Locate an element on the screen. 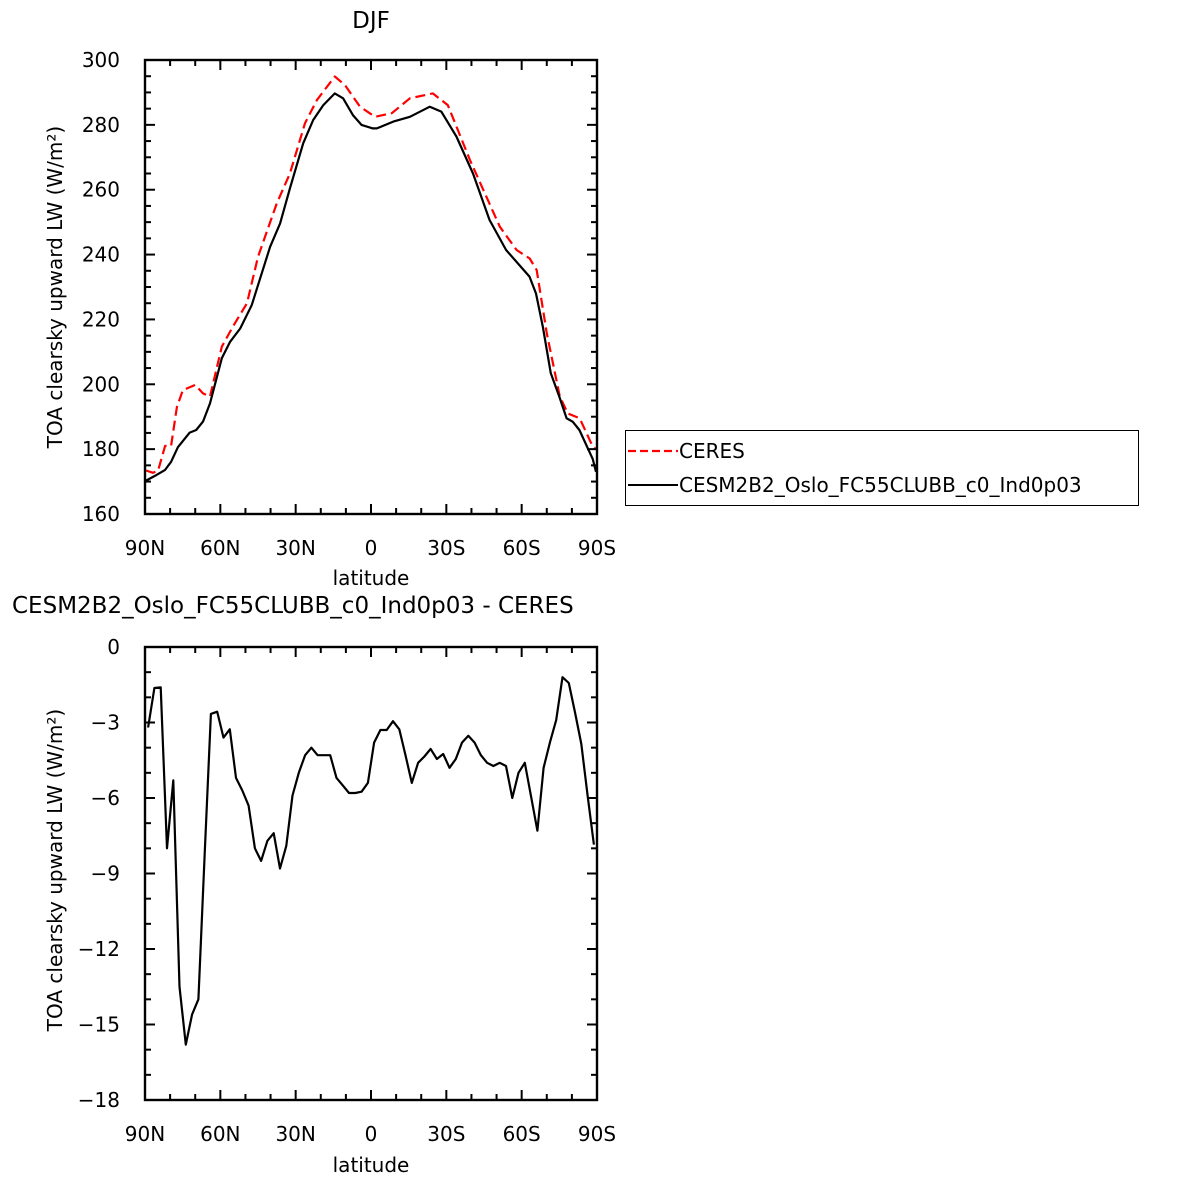 The image size is (1183, 1183). bottom-y-tick-label: −12 is located at coordinates (99, 949).